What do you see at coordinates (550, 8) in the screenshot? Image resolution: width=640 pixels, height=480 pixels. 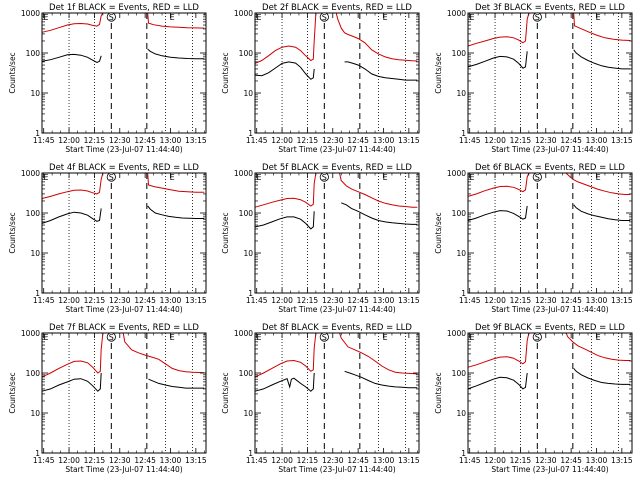 I see `panel-title: Det 3f BLACK = Events, RED = LLD` at bounding box center [550, 8].